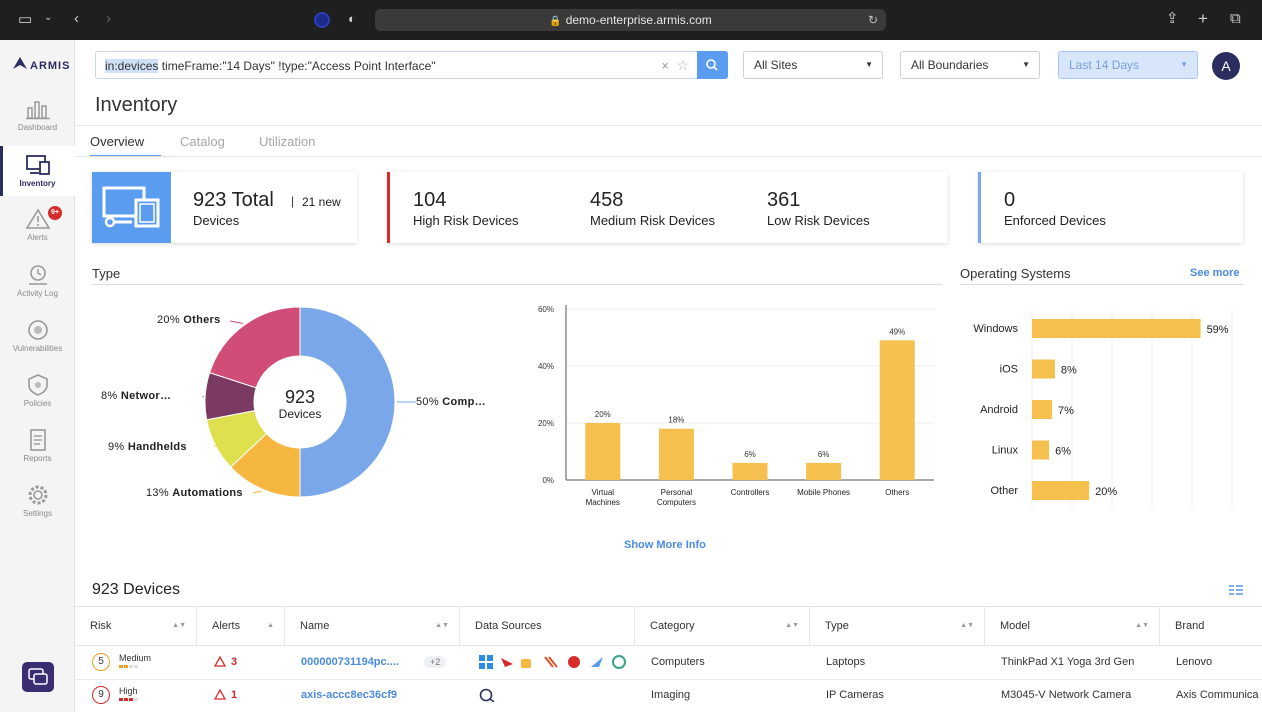 The image size is (1262, 712). Describe the element at coordinates (1235, 18) in the screenshot. I see `tab-overview-icon: ⧉` at that location.